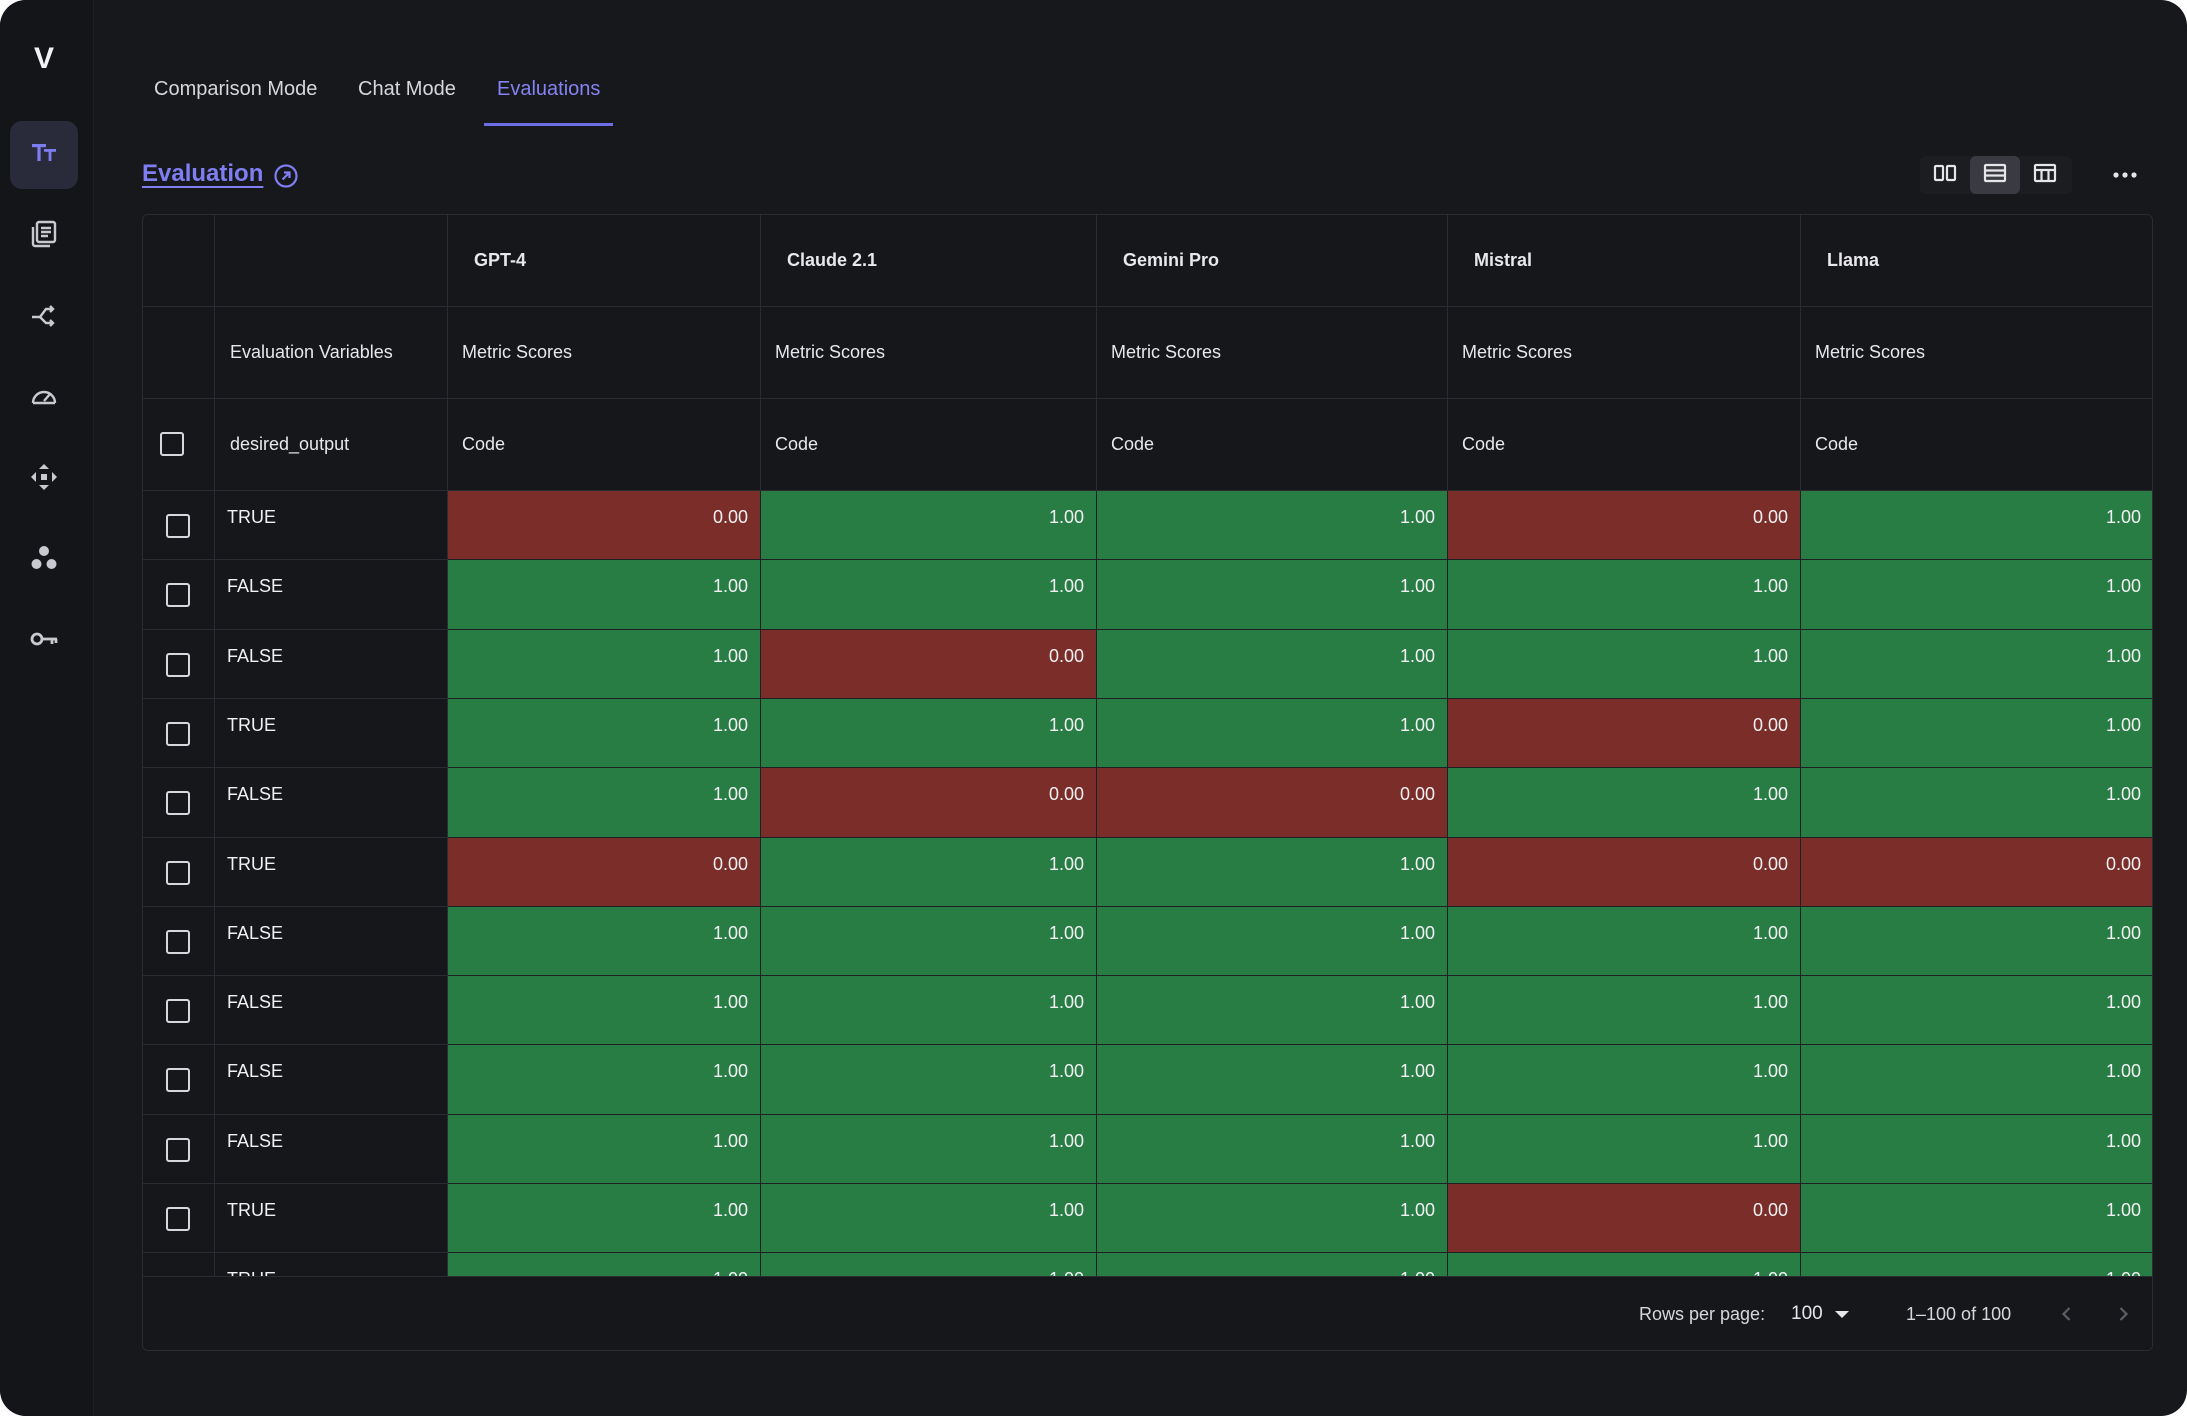 Image resolution: width=2187 pixels, height=1416 pixels. What do you see at coordinates (43, 58) in the screenshot?
I see `app-logo: V` at bounding box center [43, 58].